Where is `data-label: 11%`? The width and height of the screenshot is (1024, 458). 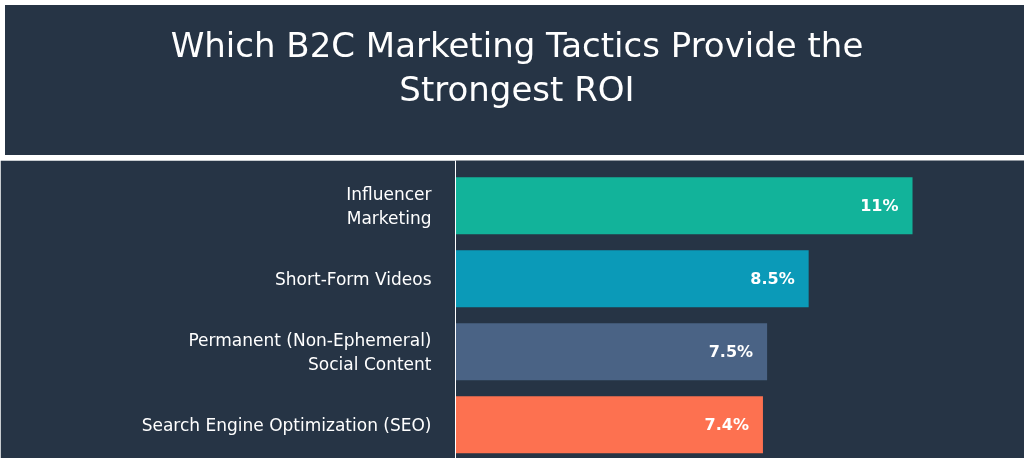
data-label: 11% is located at coordinates (879, 206).